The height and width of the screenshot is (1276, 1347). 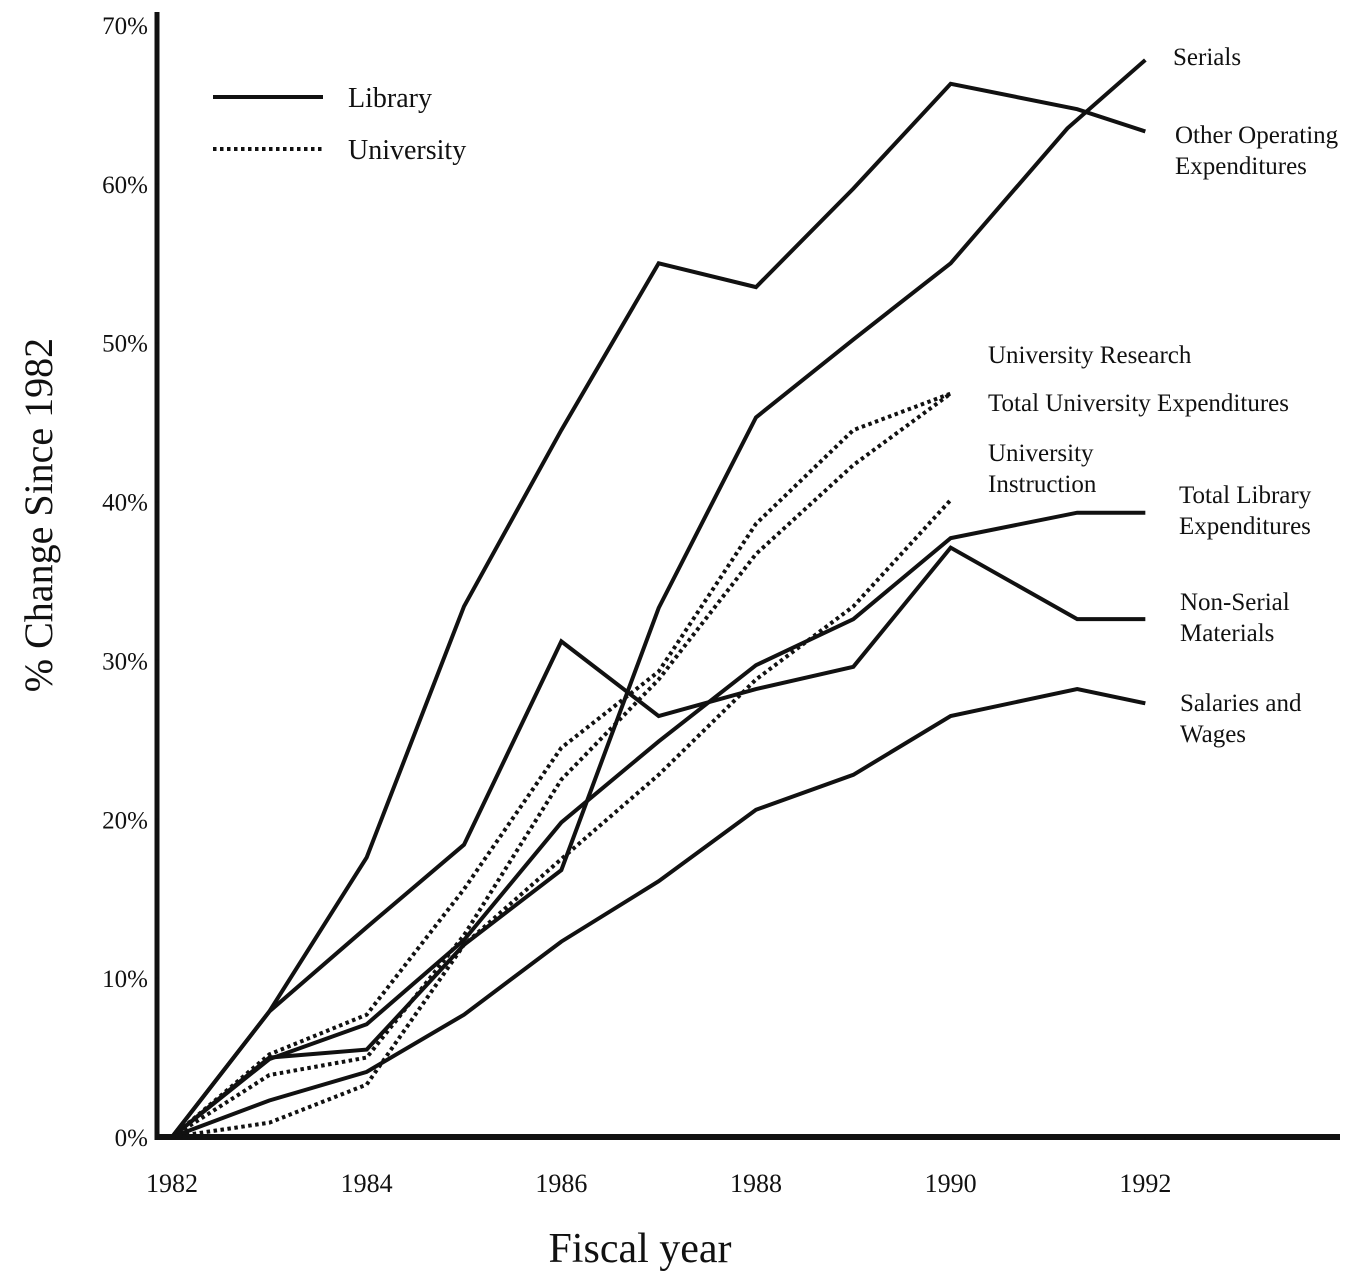 I want to click on series-label: Total Library Expenditures, so click(x=1245, y=511).